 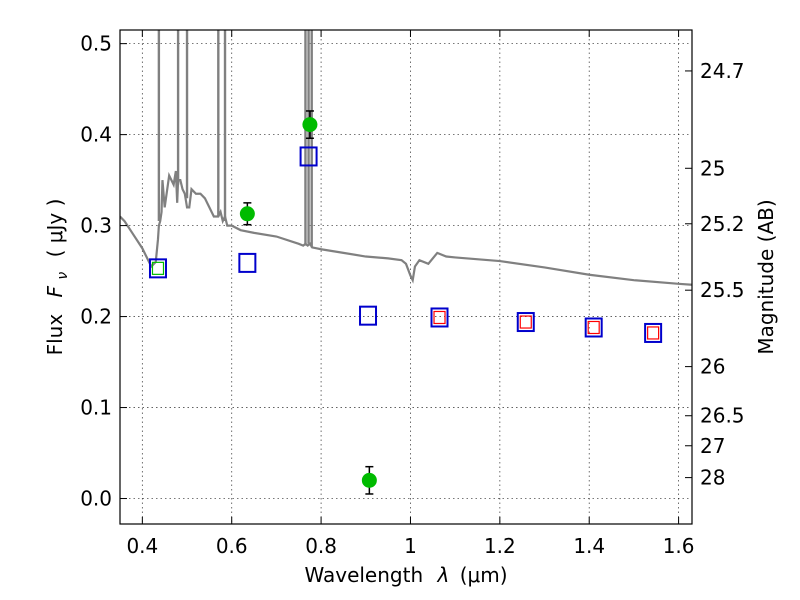 What do you see at coordinates (96, 44) in the screenshot?
I see `y-tick-label: 0.5` at bounding box center [96, 44].